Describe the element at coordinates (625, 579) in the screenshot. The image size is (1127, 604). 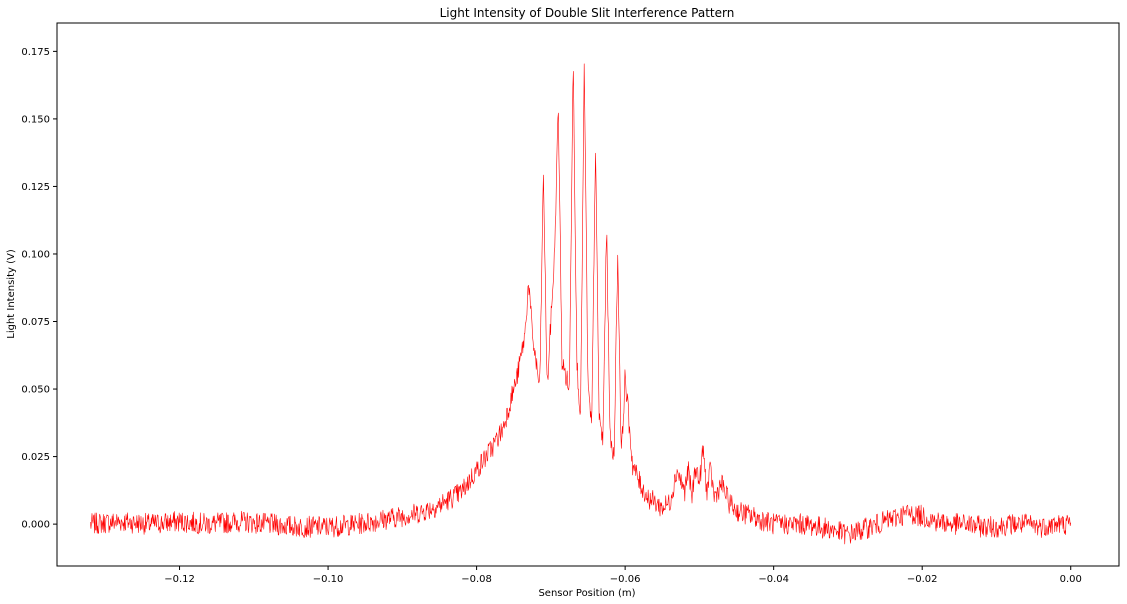
I see `x-tick-label: −0.06` at that location.